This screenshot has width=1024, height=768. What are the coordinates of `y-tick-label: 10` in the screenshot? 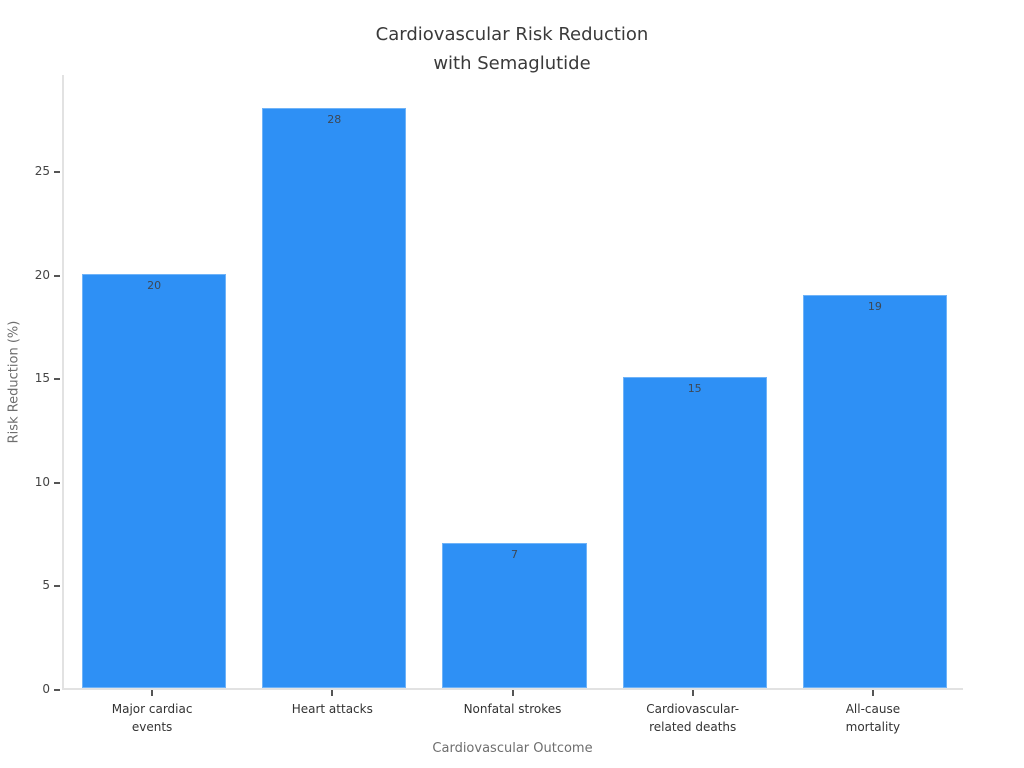 It's located at (42, 481).